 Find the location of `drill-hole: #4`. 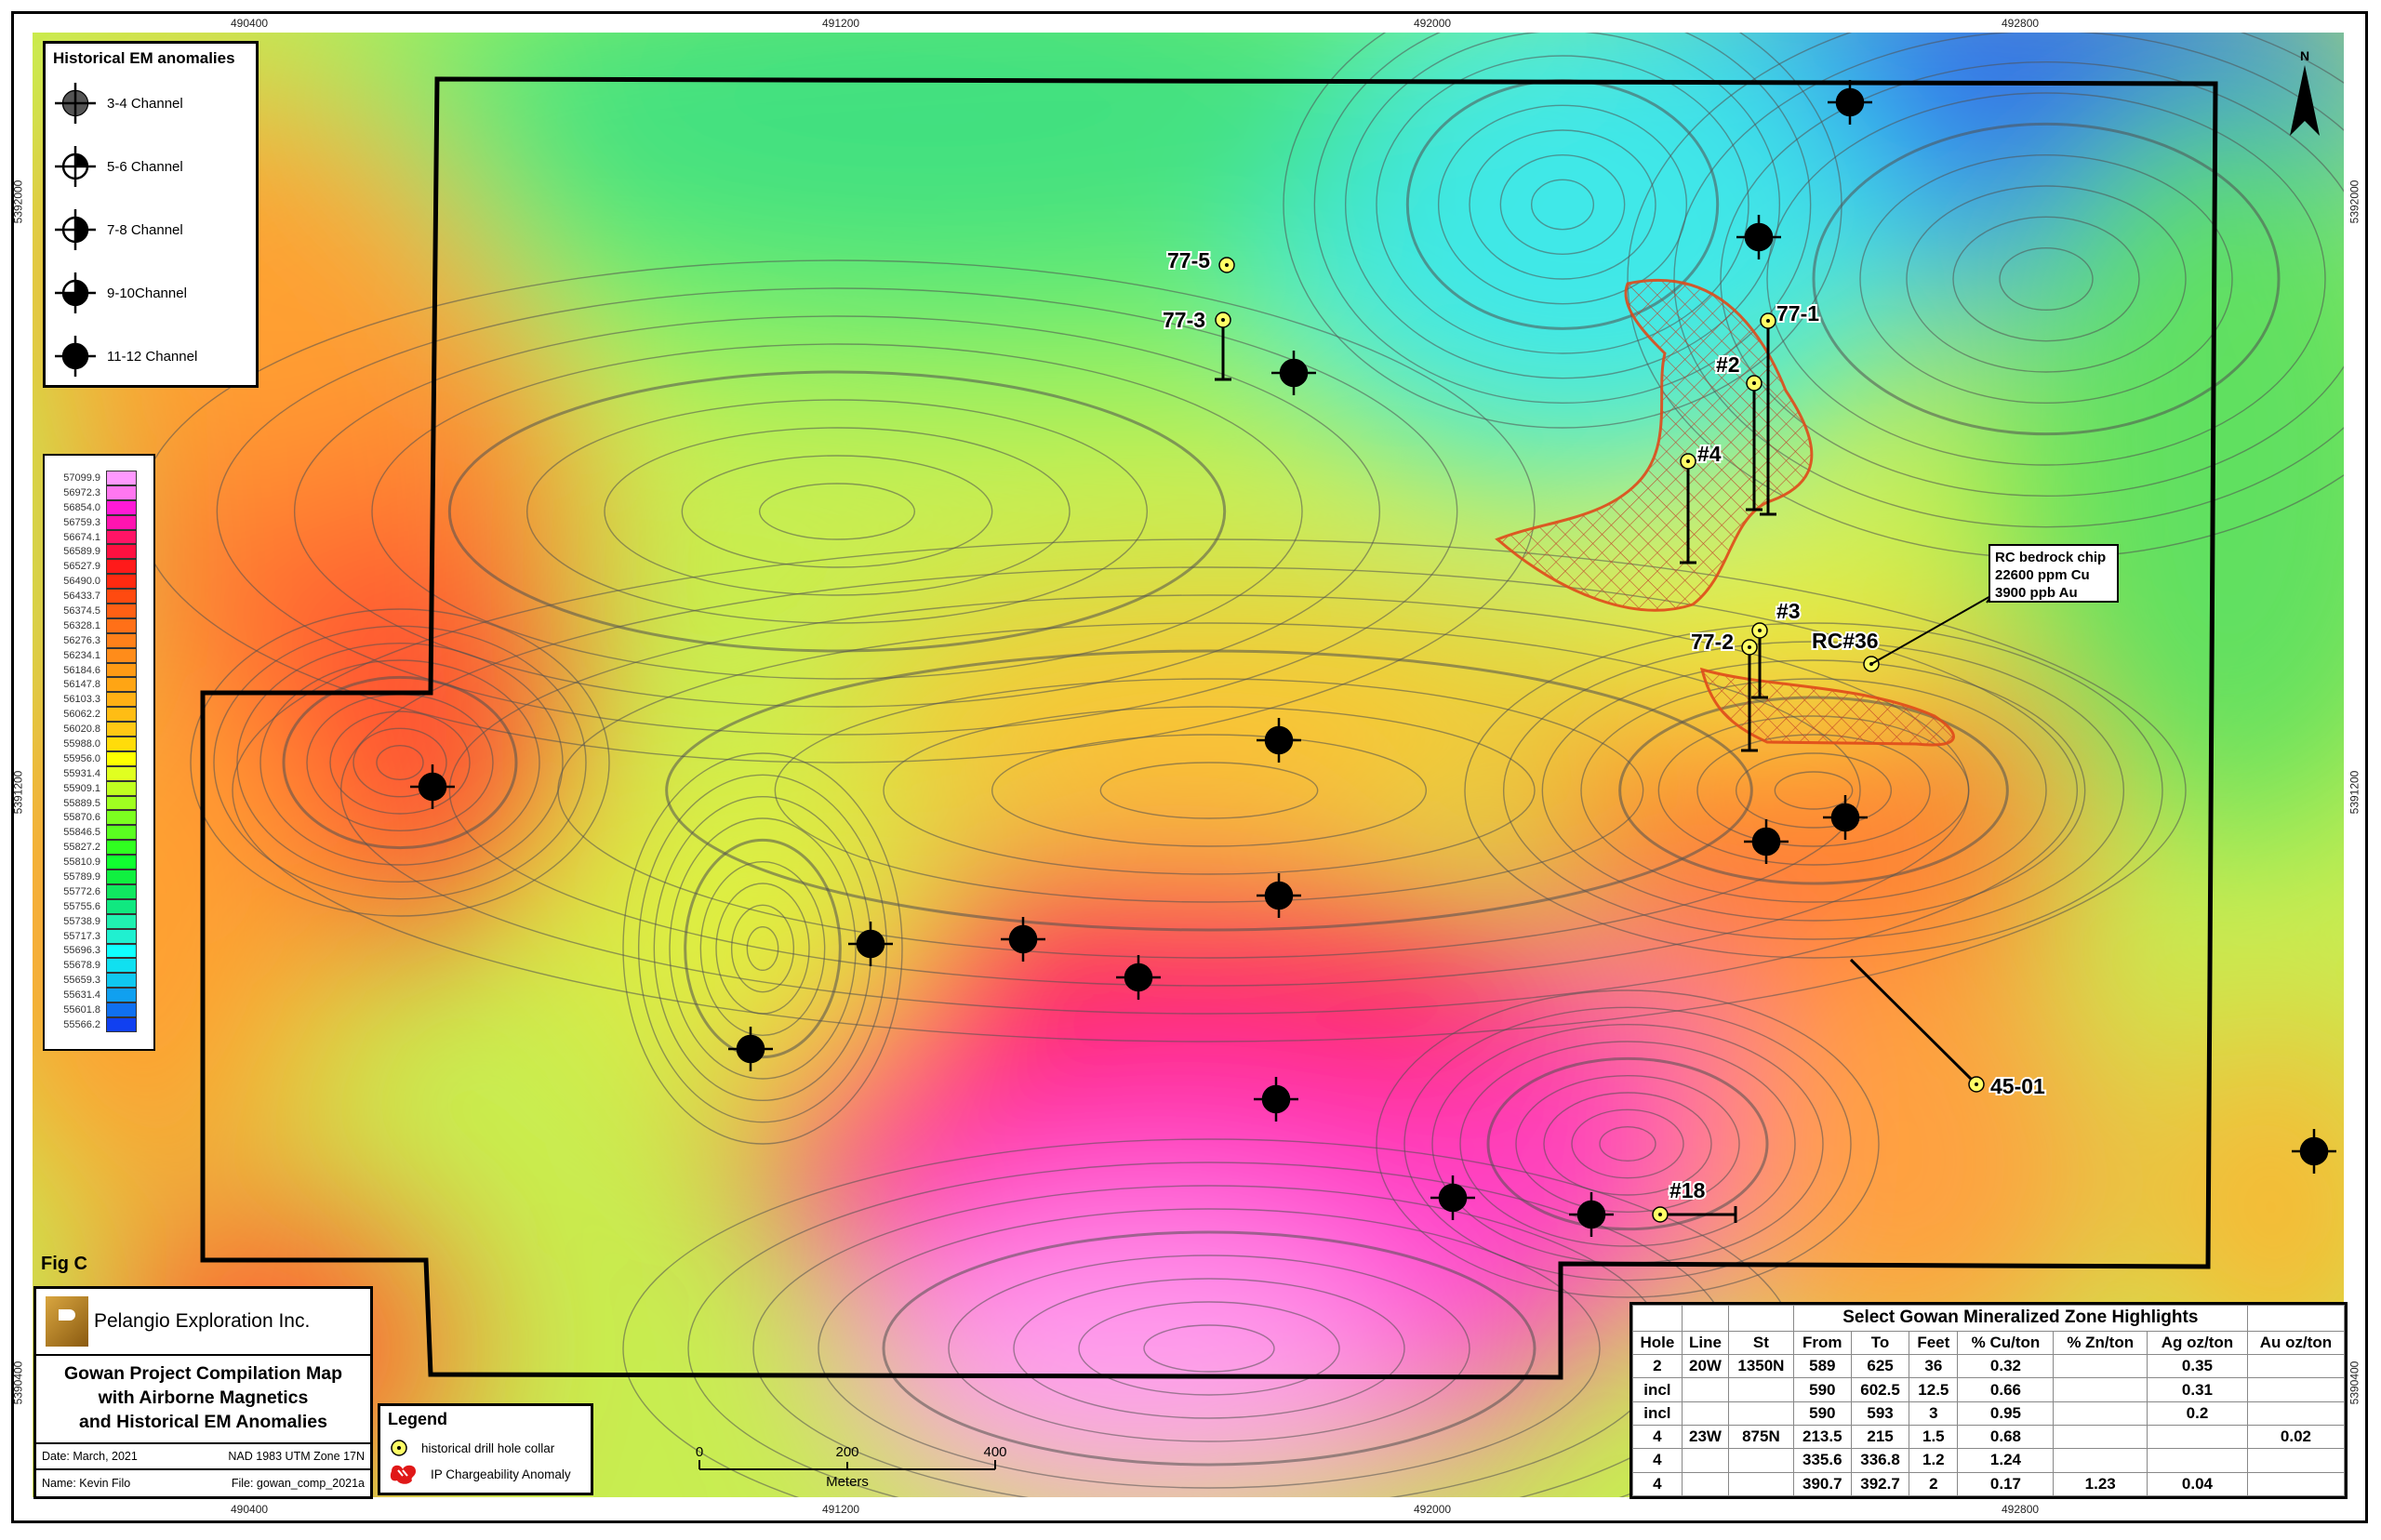

drill-hole: #4 is located at coordinates (1701, 502).